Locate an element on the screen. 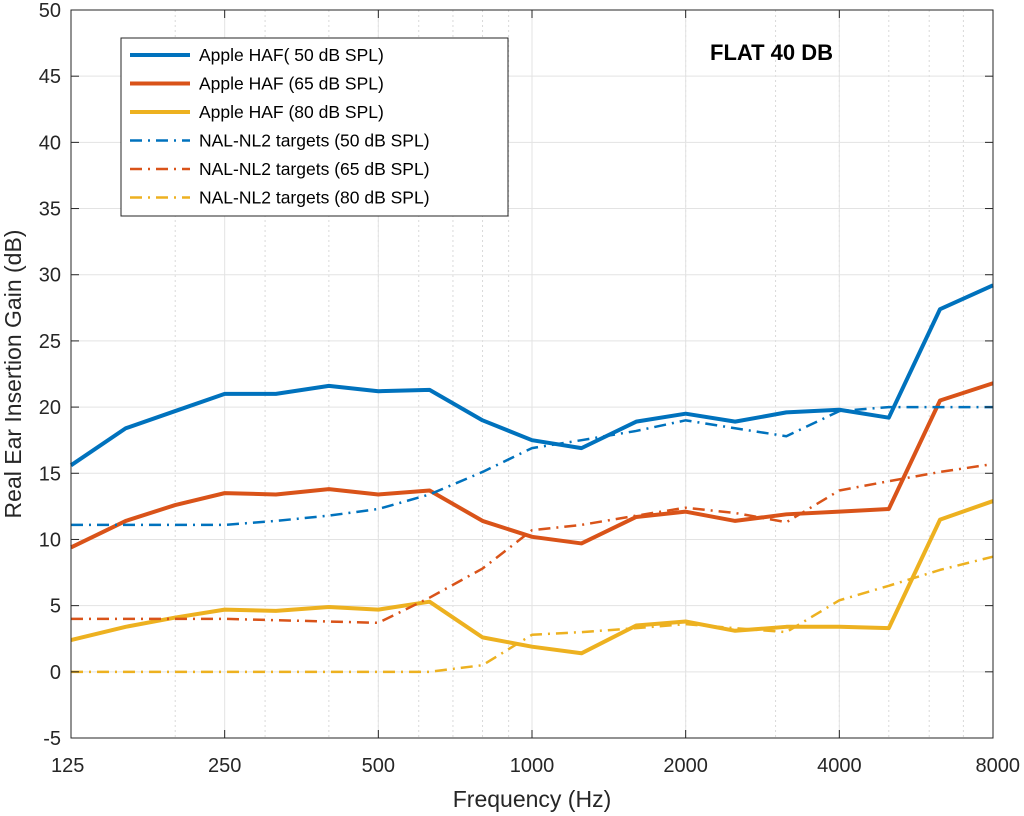  y-tick-label: 40 is located at coordinates (50, 143).